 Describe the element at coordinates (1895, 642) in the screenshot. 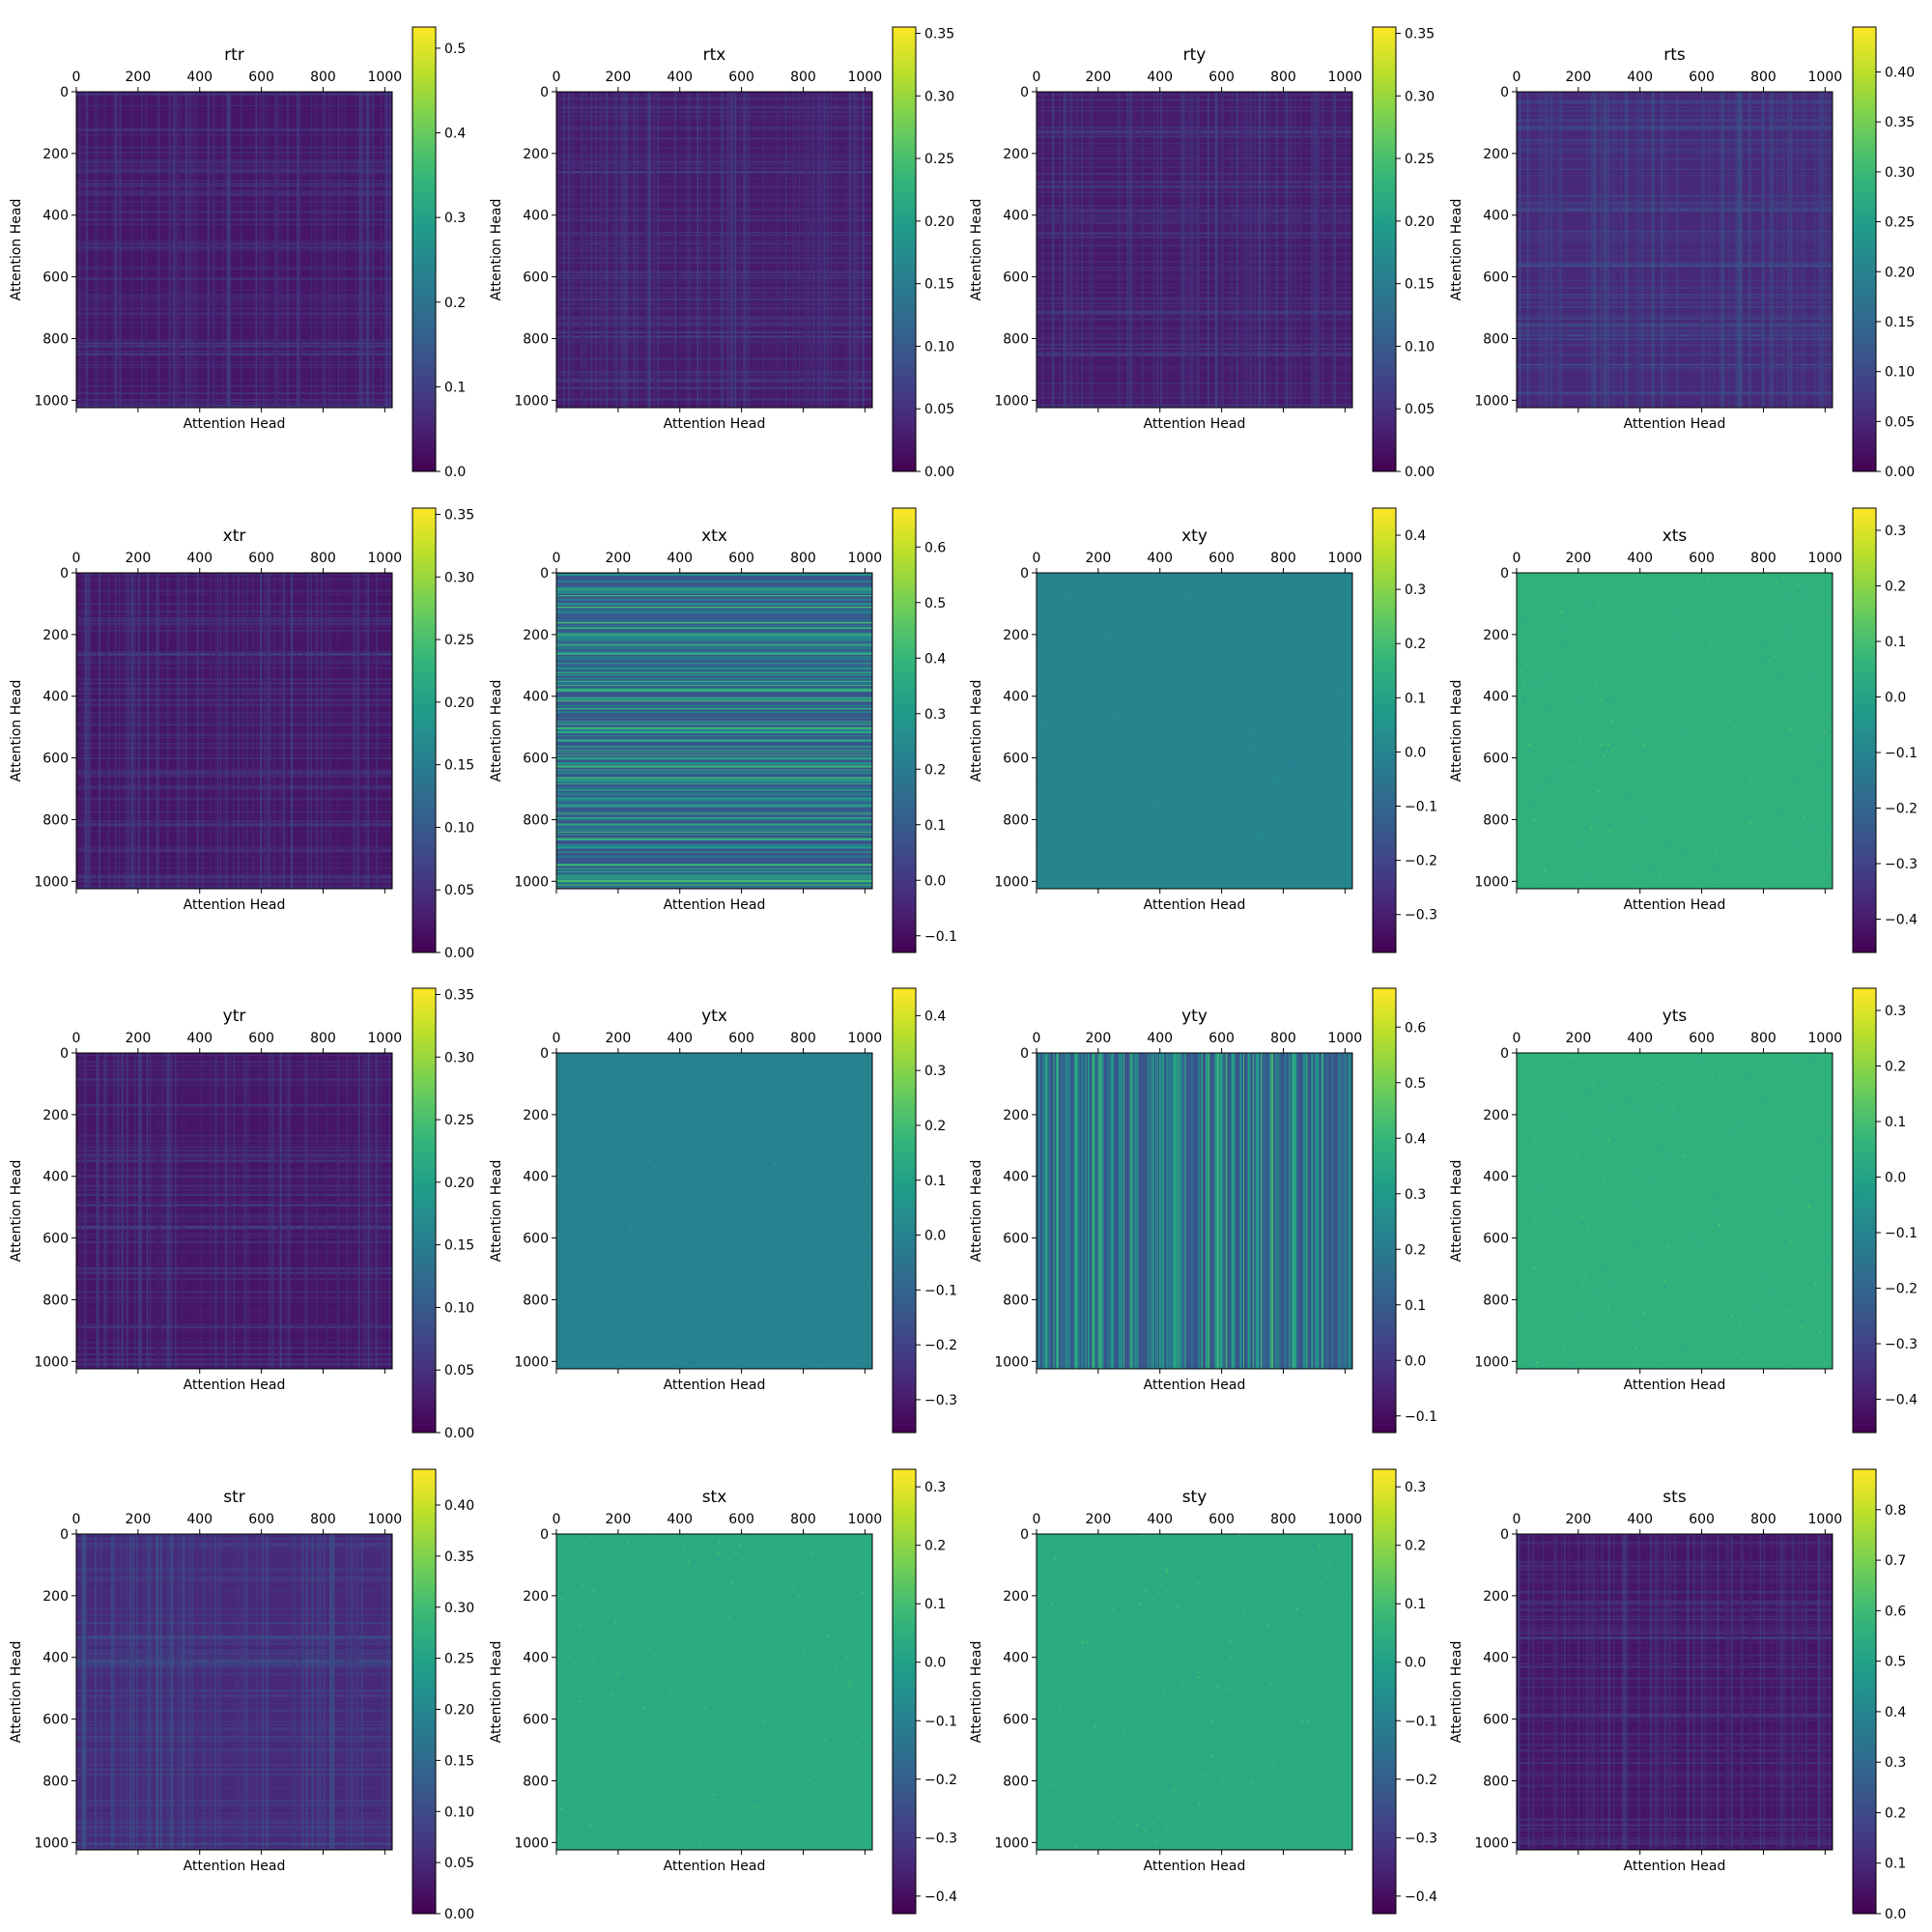

I see `colorbar-tick-label: 0.1` at that location.